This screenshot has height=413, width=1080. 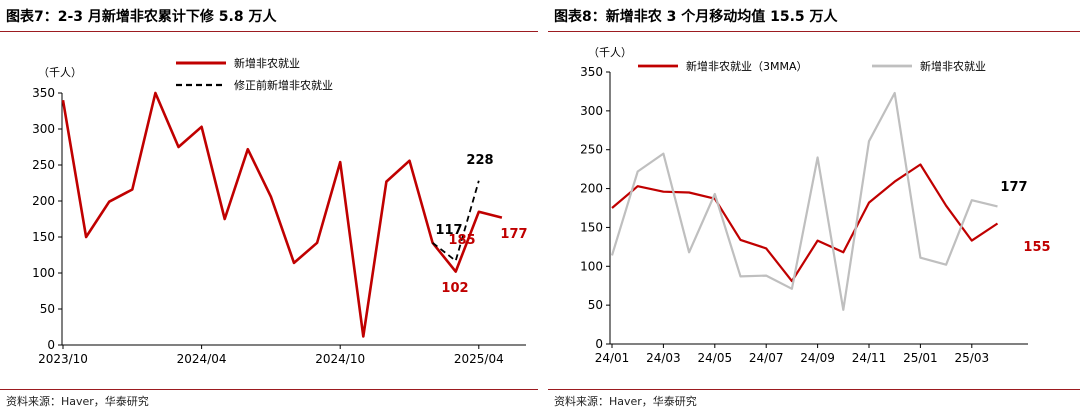 I want to click on right-source-note: 资料来源：Haver，华泰研究, so click(x=625, y=401).